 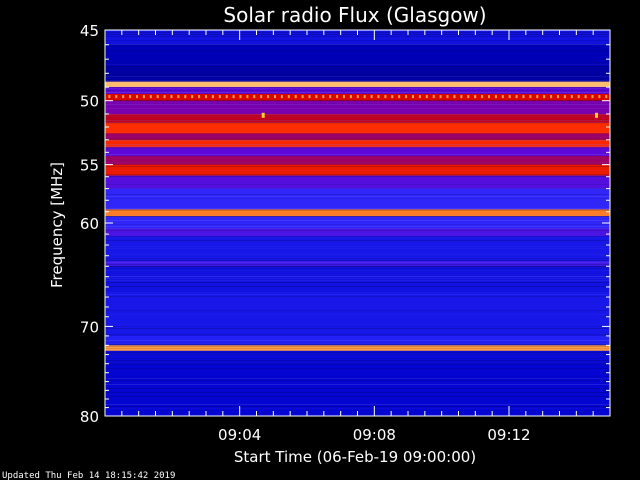 What do you see at coordinates (89, 31) in the screenshot?
I see `y-tick-label: 45` at bounding box center [89, 31].